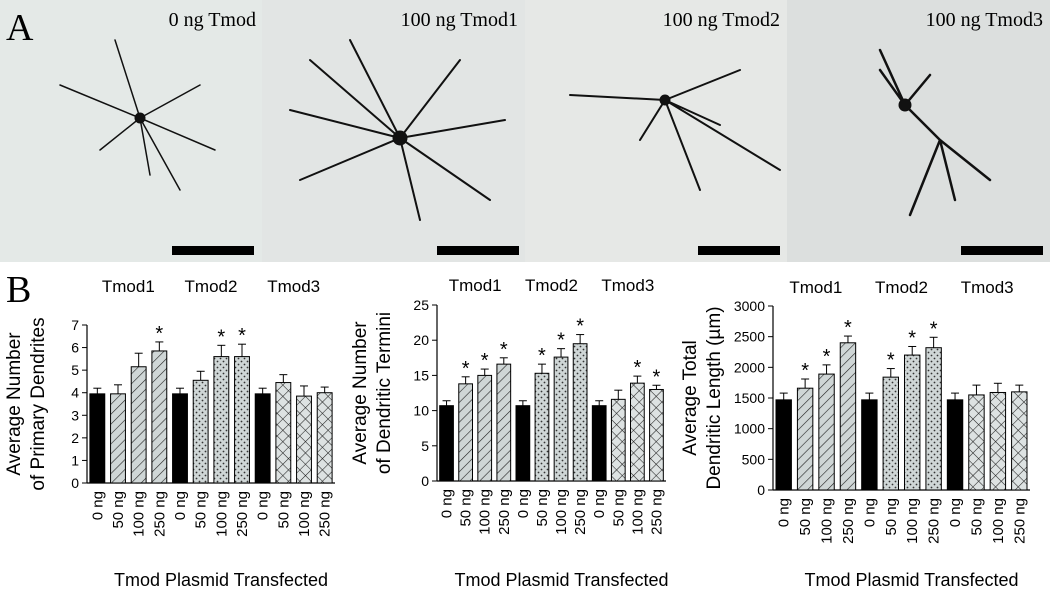 The image size is (1050, 599). What do you see at coordinates (749, 398) in the screenshot?
I see `y-tick-label: 1500` at bounding box center [749, 398].